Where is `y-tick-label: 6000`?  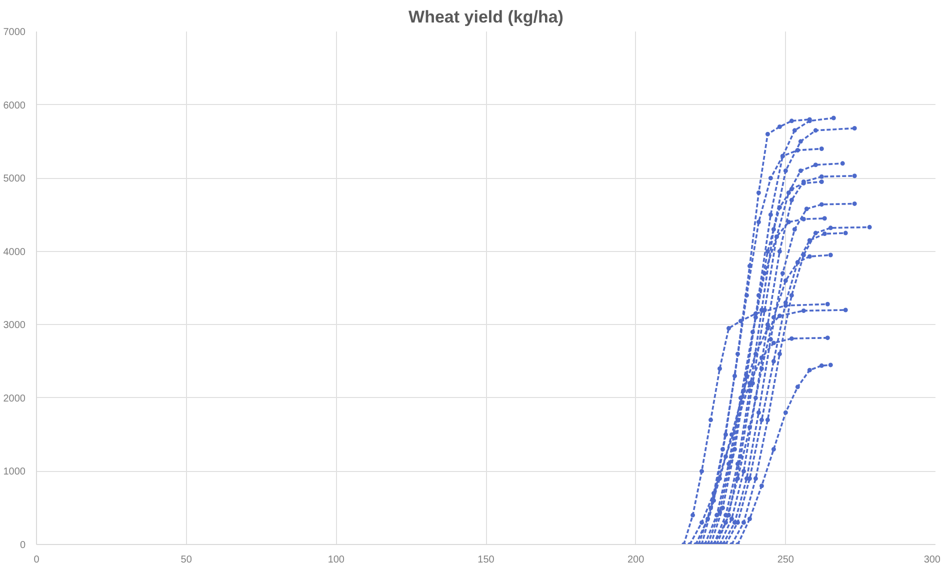 y-tick-label: 6000 is located at coordinates (14, 106).